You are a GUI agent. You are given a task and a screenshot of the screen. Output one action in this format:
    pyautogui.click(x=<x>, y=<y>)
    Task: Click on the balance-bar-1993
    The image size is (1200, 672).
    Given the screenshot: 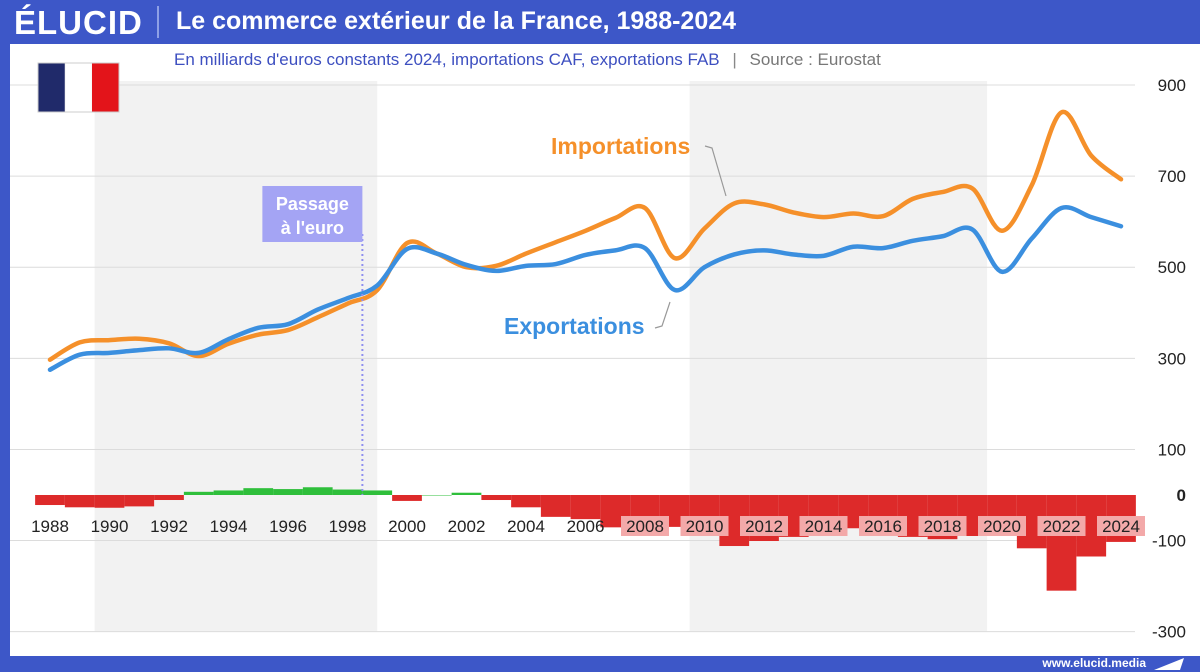 What is the action you would take?
    pyautogui.click(x=198, y=493)
    